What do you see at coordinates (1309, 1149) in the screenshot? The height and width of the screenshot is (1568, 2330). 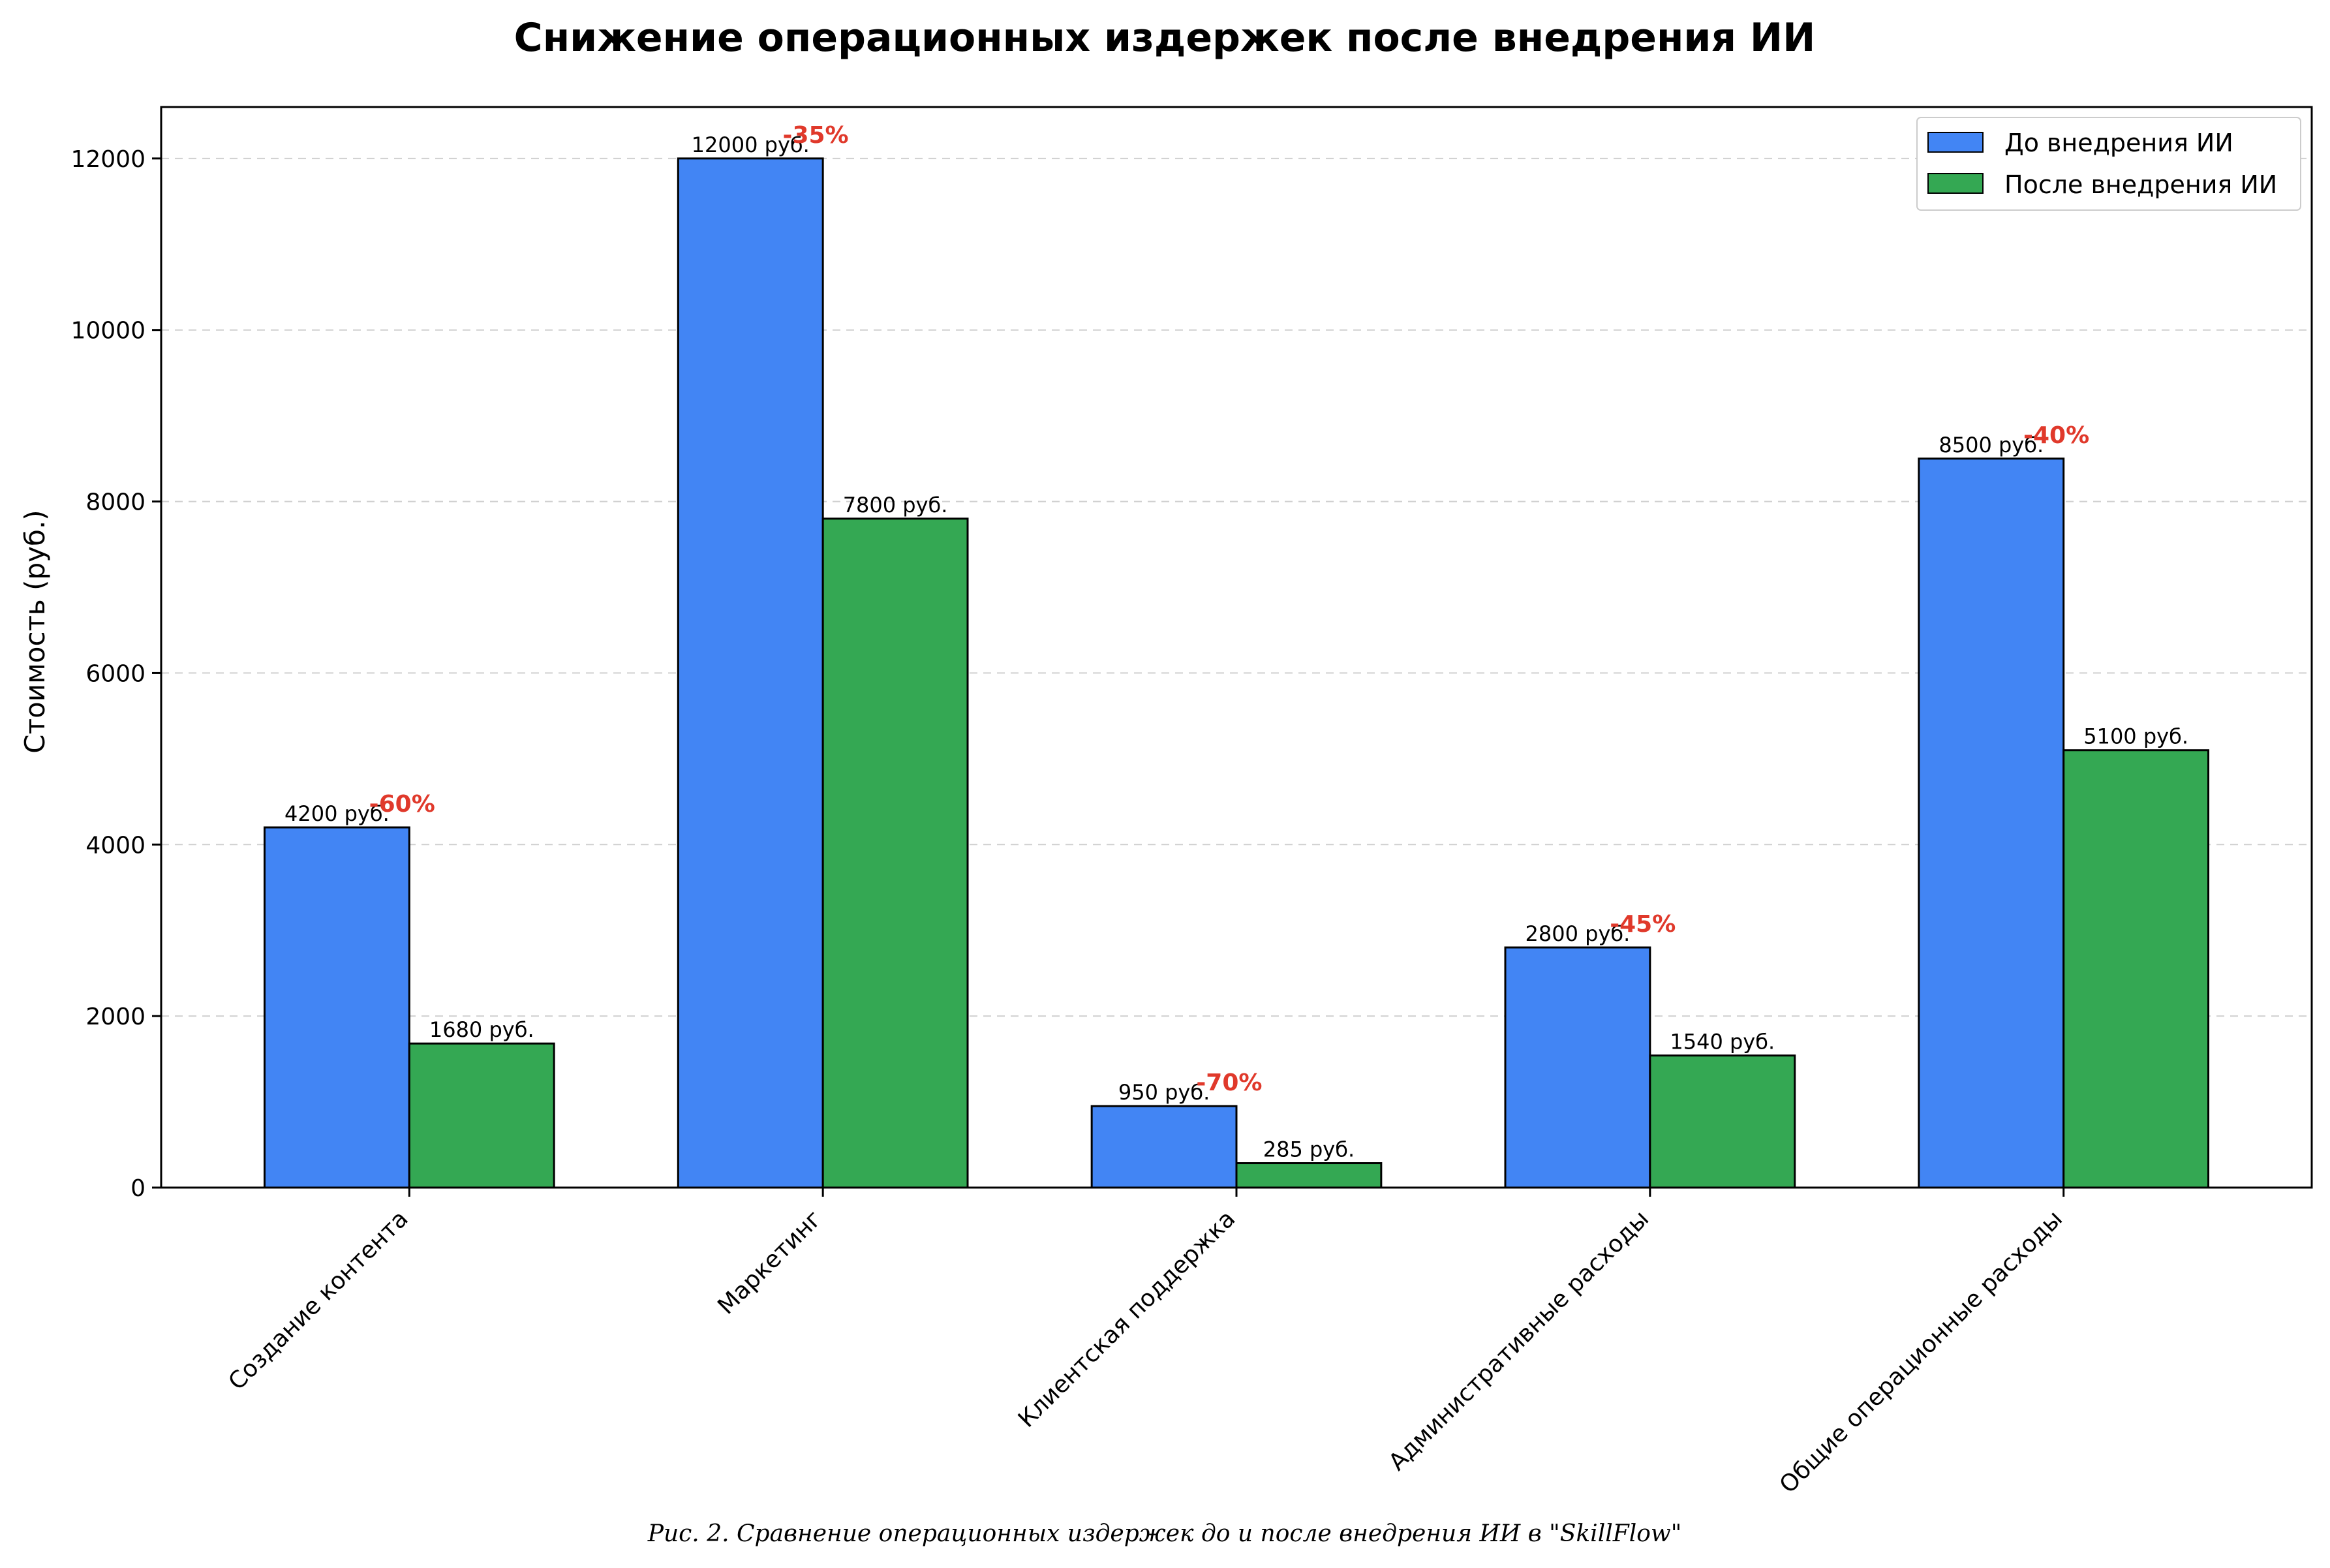 I see `value-label-after: 285 руб.` at bounding box center [1309, 1149].